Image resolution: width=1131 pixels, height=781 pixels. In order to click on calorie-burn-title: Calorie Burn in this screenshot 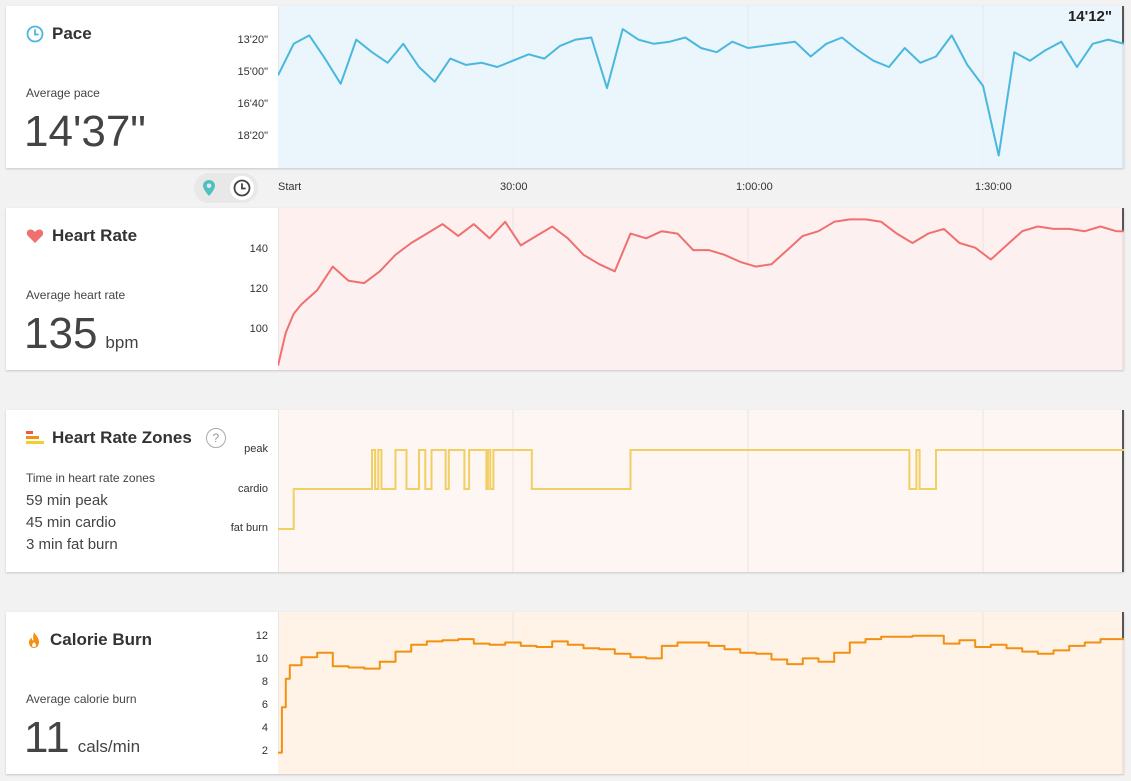, I will do `click(89, 640)`.